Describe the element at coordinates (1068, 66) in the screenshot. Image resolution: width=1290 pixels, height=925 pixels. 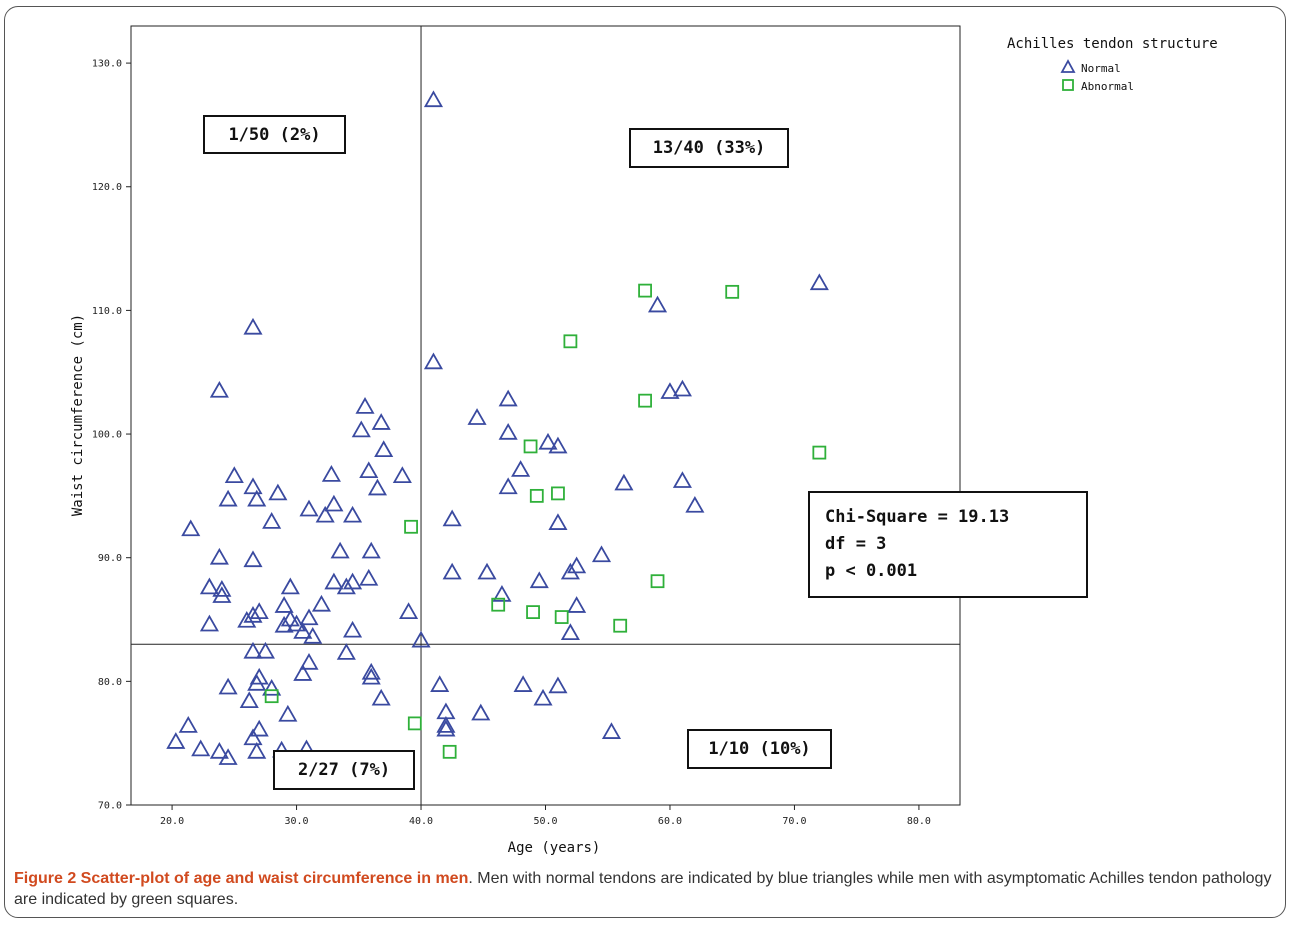
I see `legend-triangle-icon` at that location.